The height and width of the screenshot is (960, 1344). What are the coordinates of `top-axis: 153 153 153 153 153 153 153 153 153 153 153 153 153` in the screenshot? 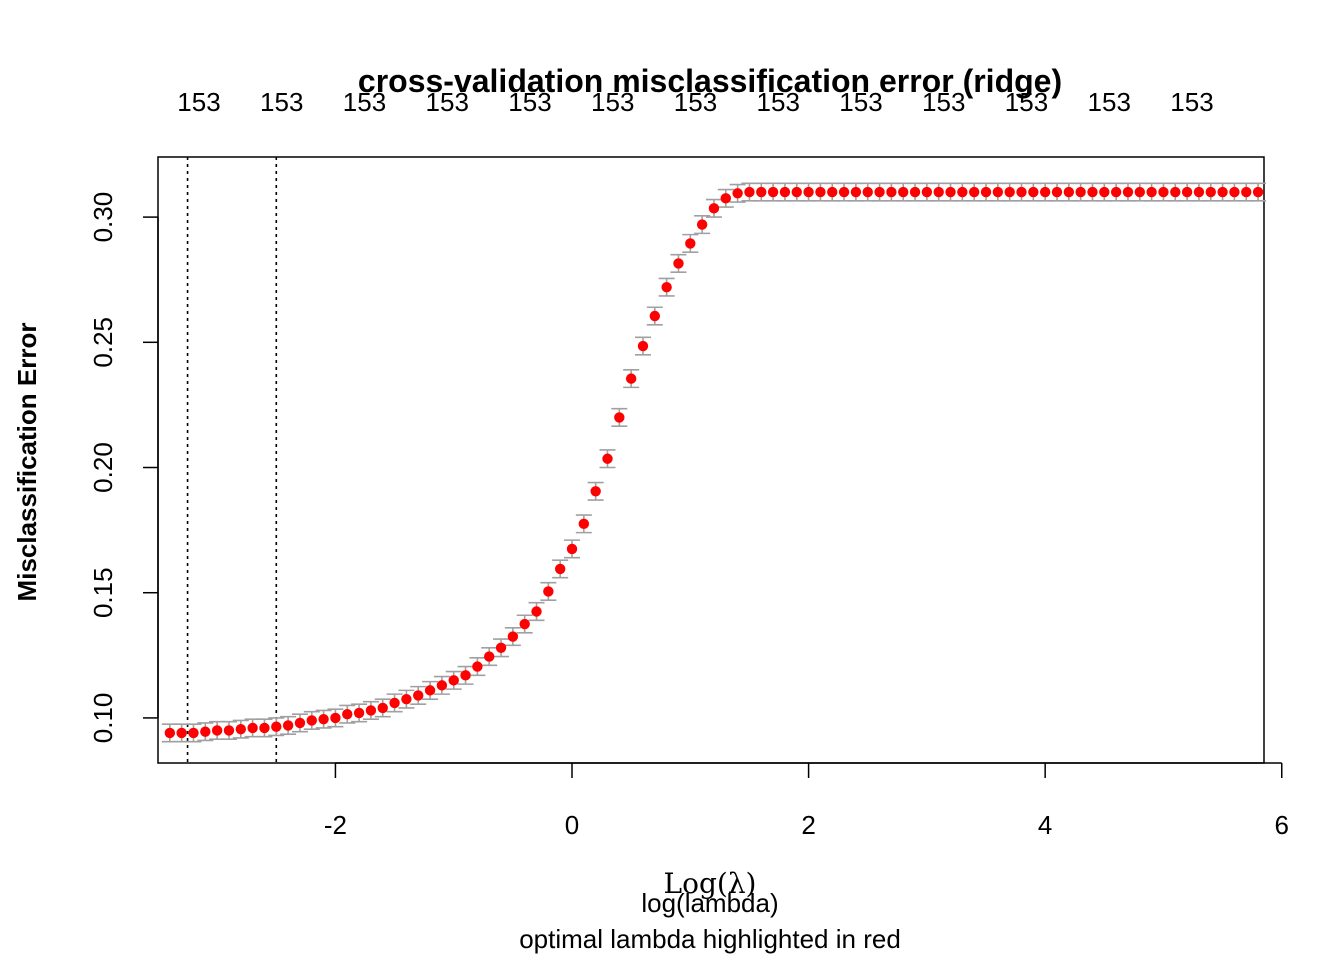 It's located at (695, 102).